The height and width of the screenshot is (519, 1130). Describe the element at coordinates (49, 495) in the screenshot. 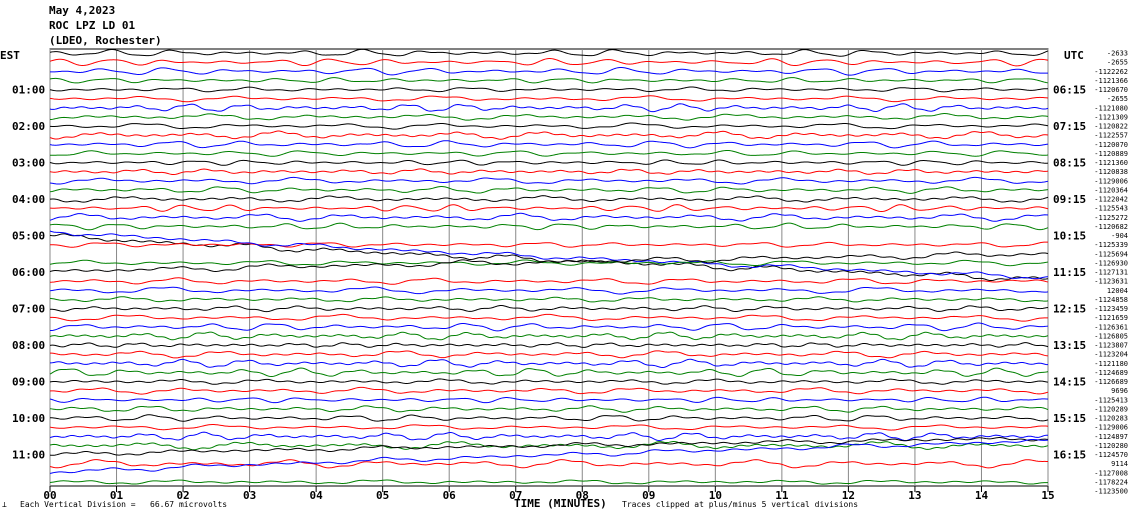

I see `x-tick-label: 00` at that location.